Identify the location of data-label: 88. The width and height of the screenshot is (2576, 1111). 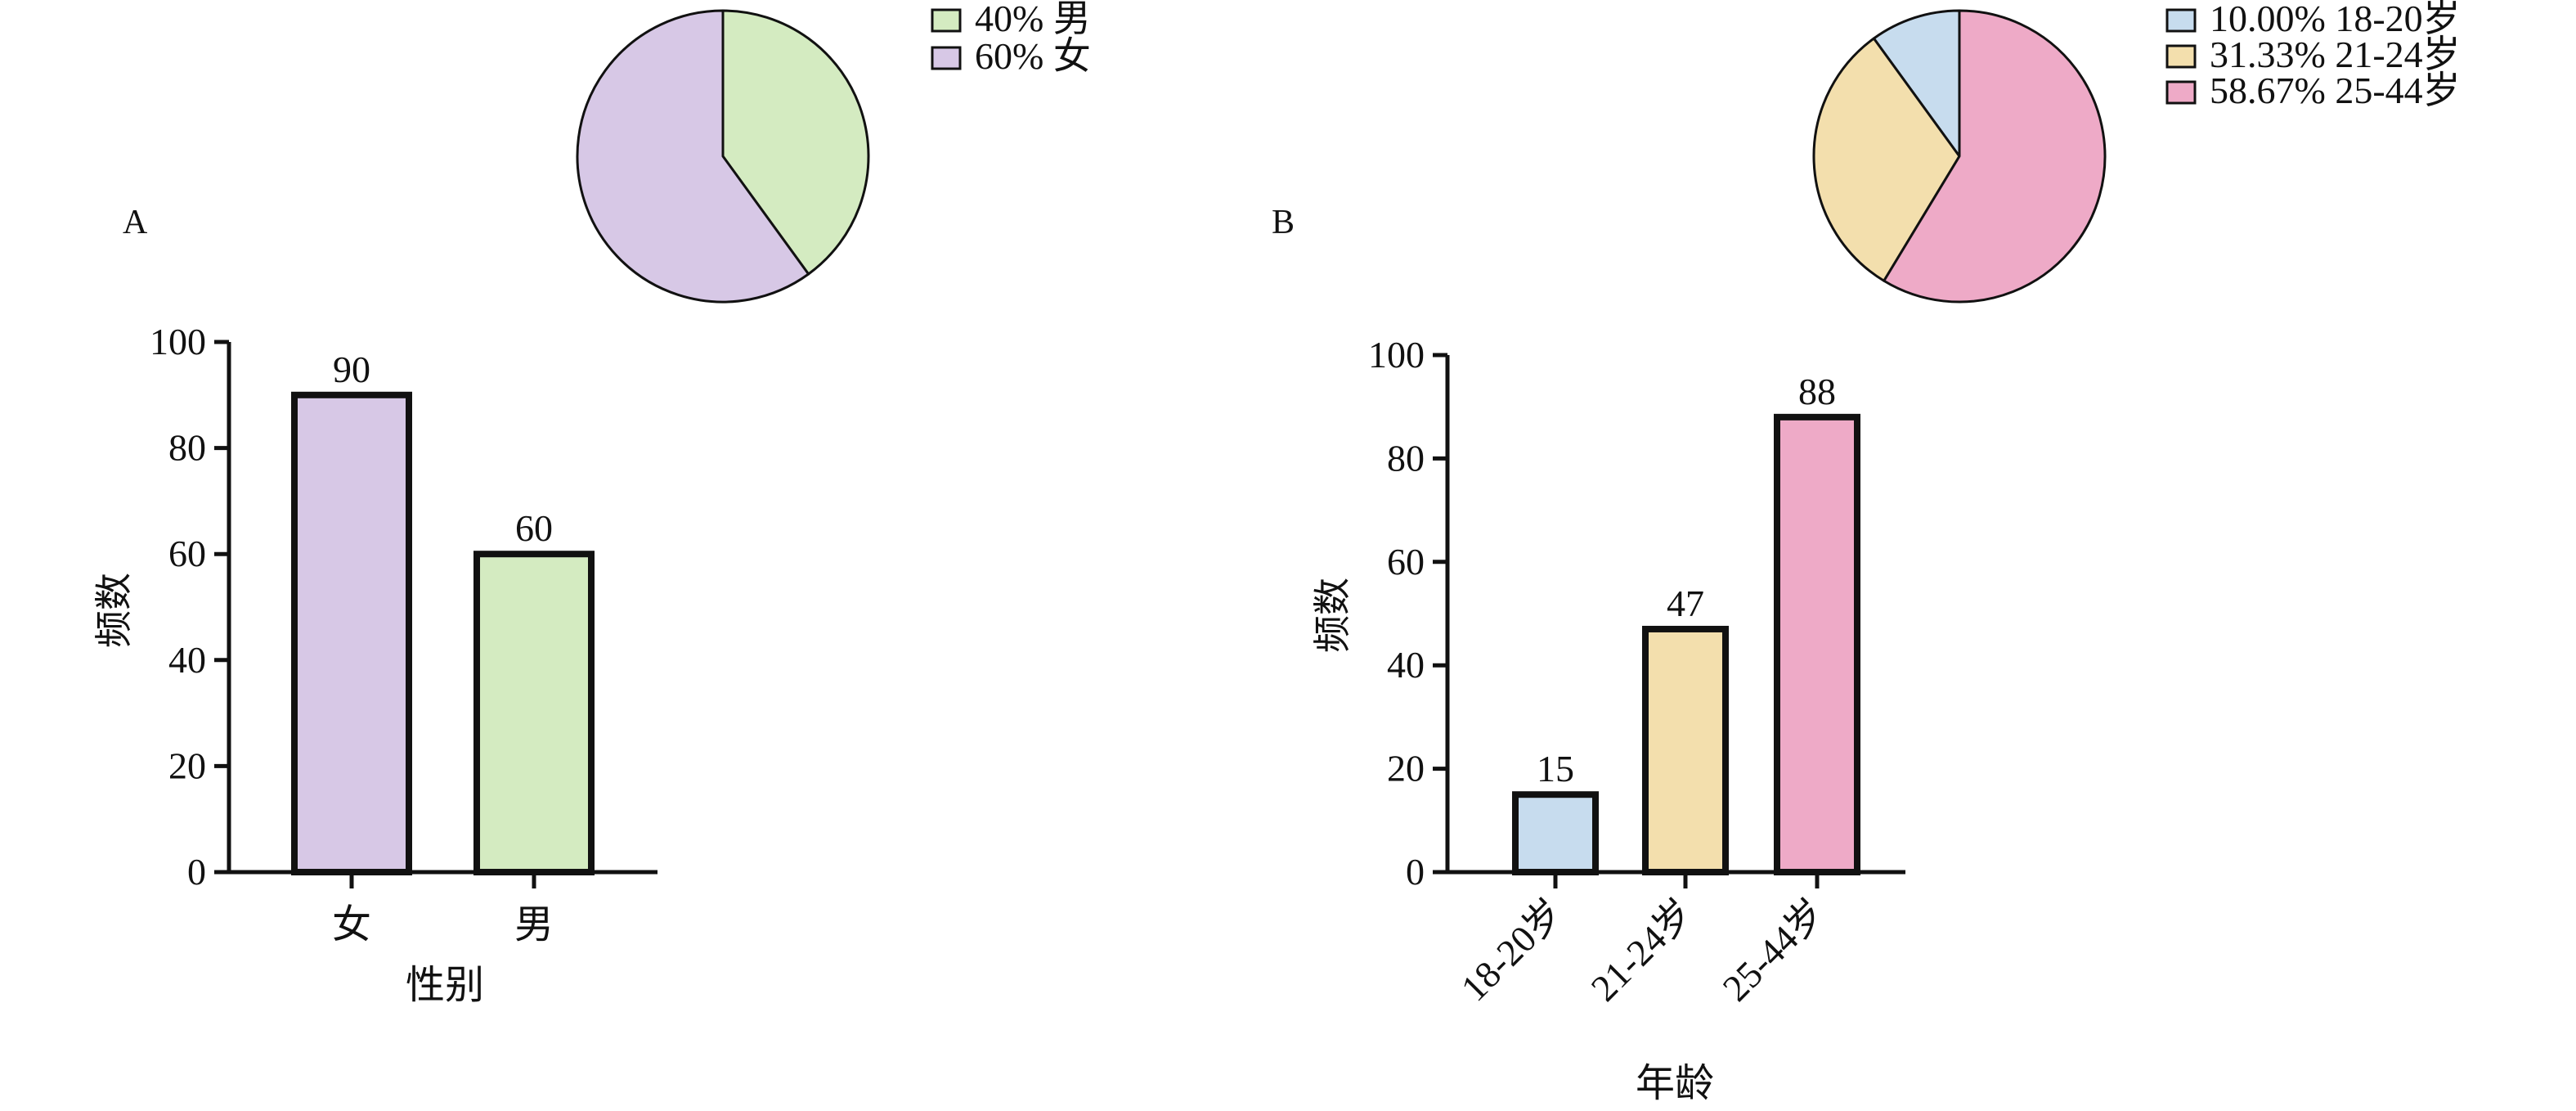
(1817, 391).